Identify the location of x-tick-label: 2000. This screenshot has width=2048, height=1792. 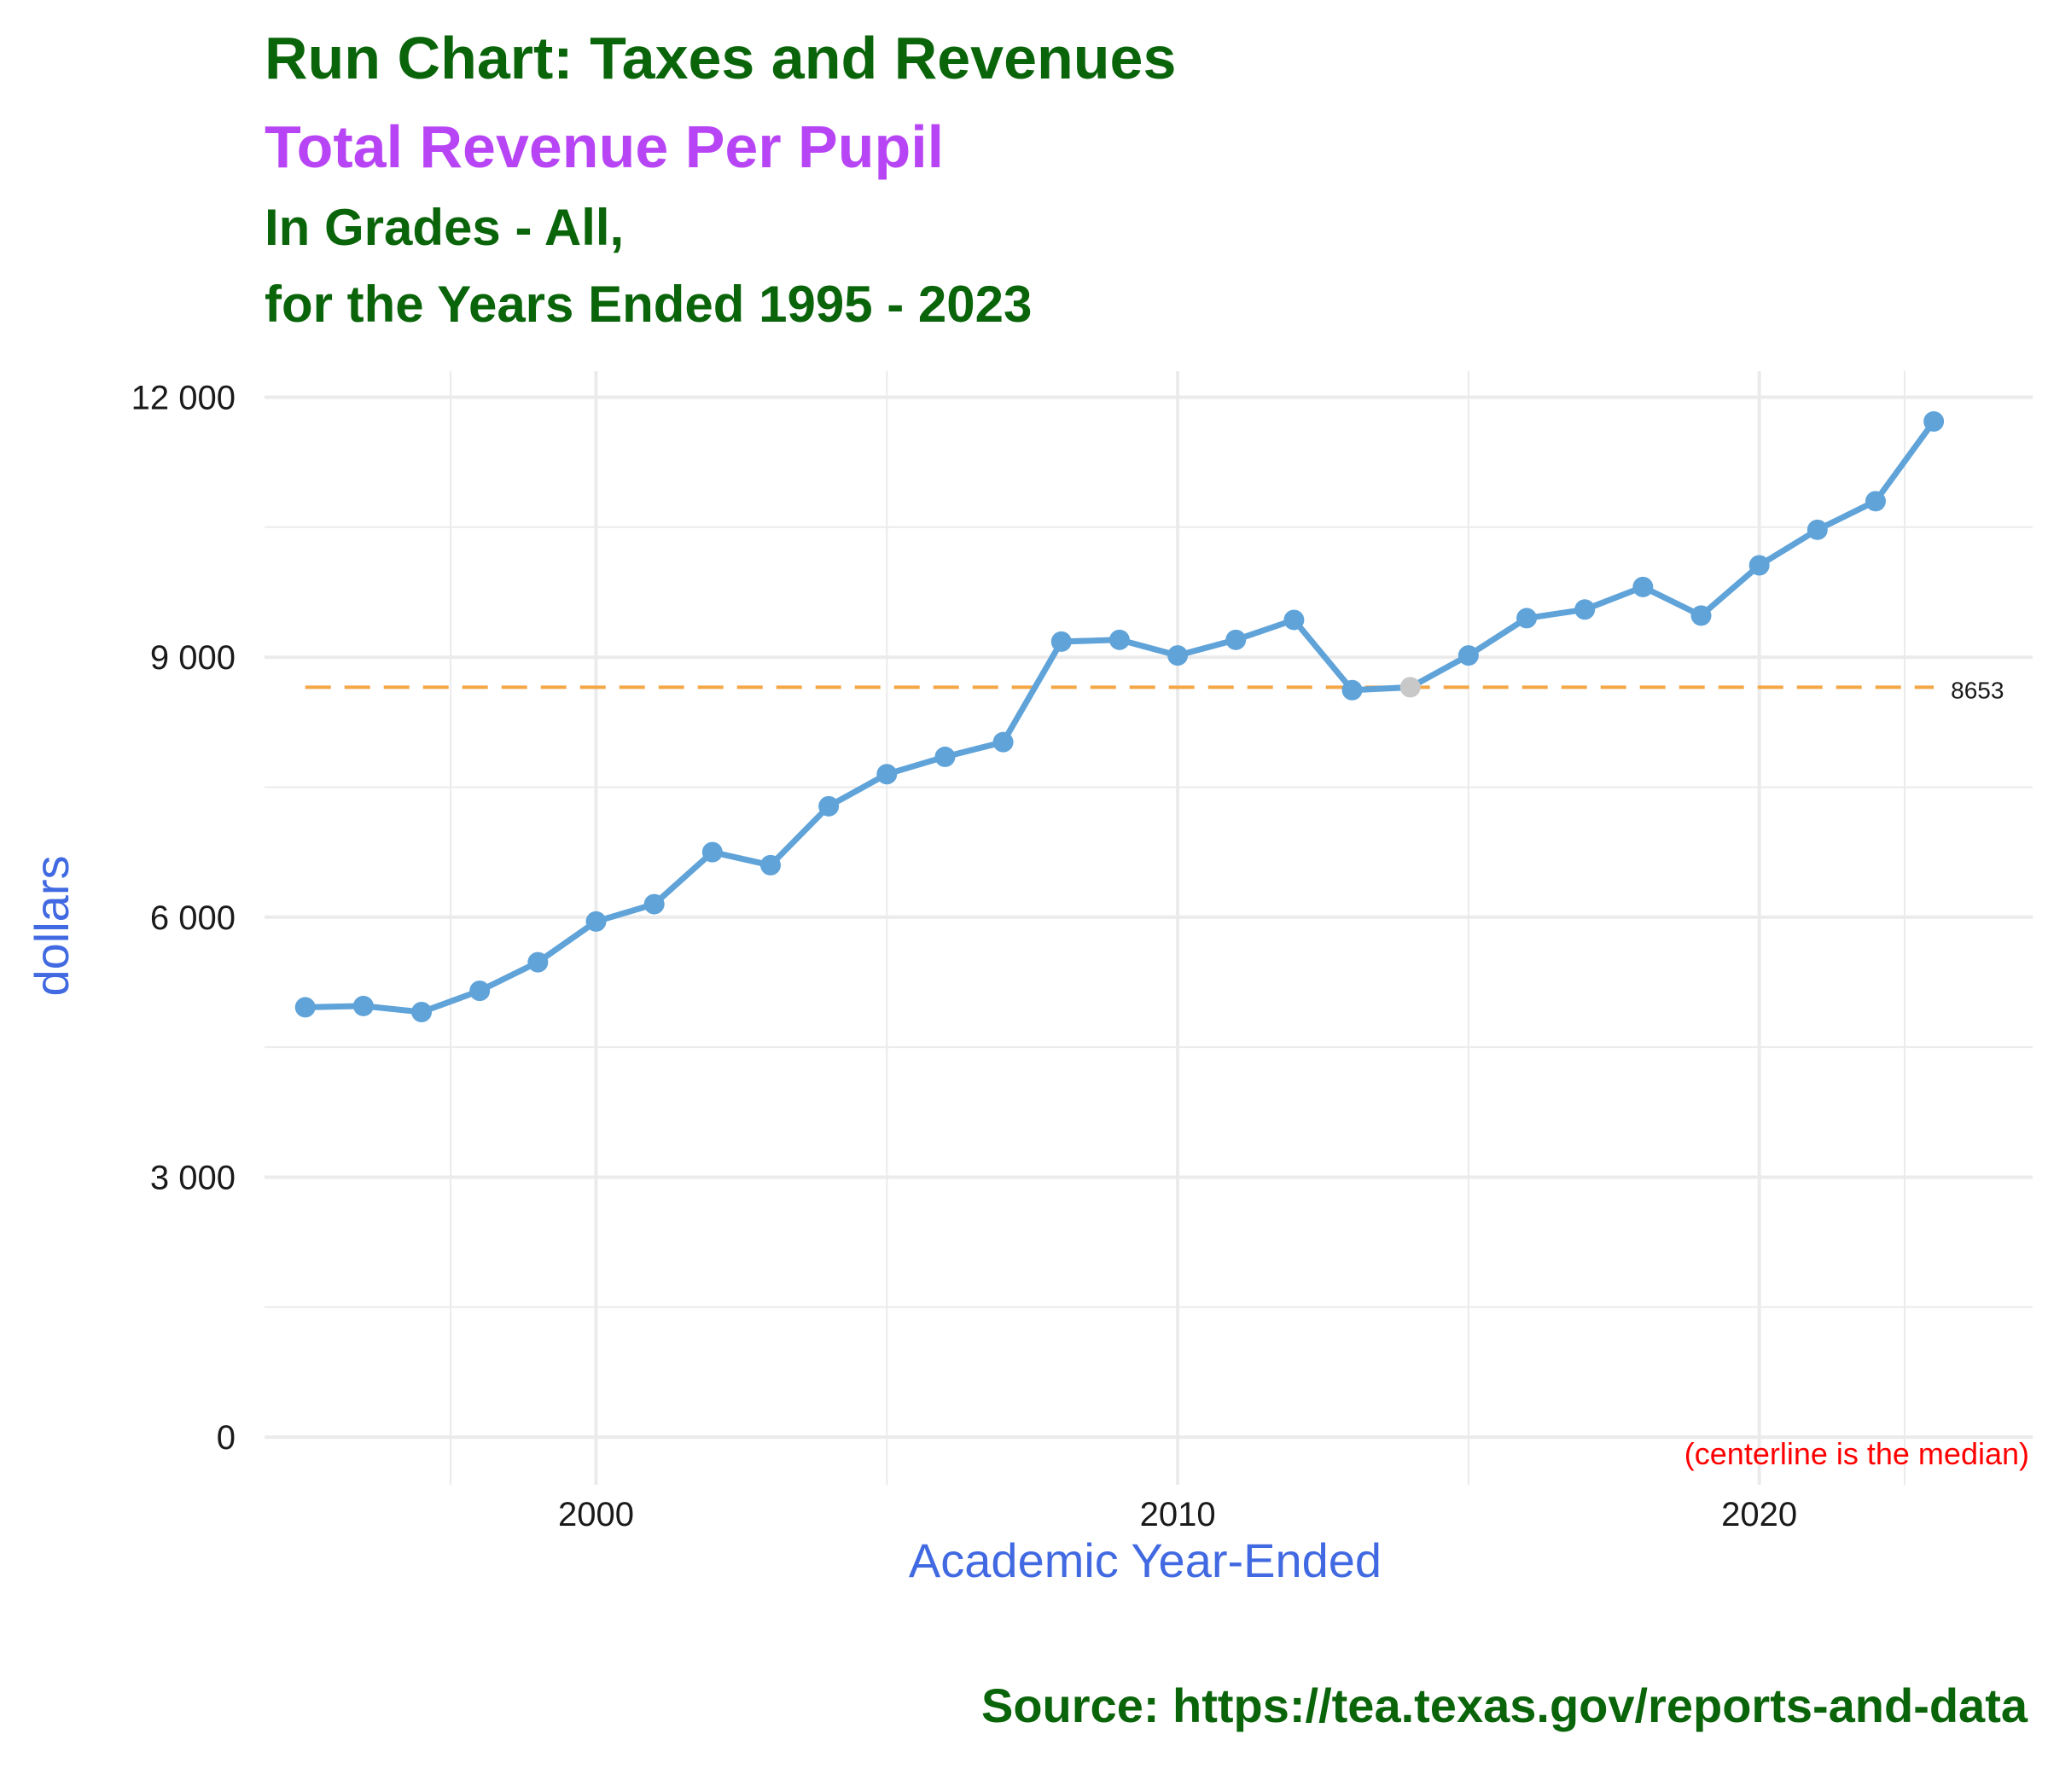
(596, 1514).